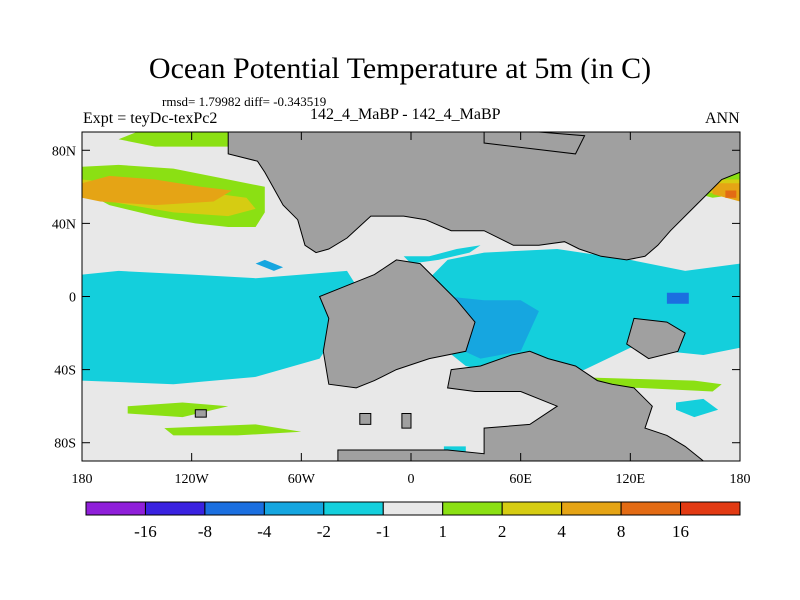  What do you see at coordinates (680, 531) in the screenshot?
I see `colorbar-label: 16` at bounding box center [680, 531].